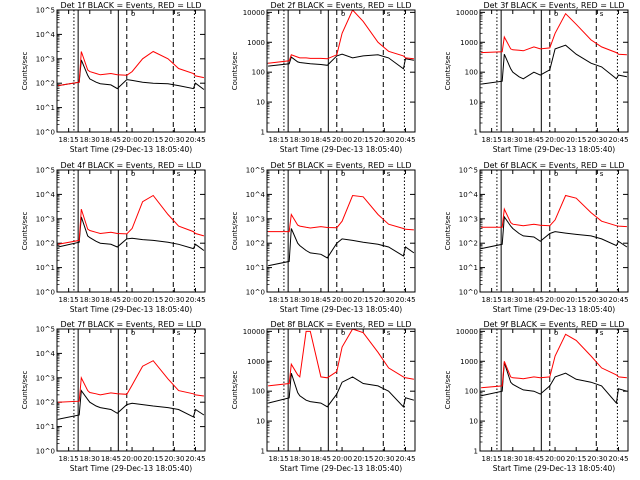 The height and width of the screenshot is (480, 640). I want to click on panel-title: Det 6f BLACK = Events, RED = LLD, so click(553, 165).